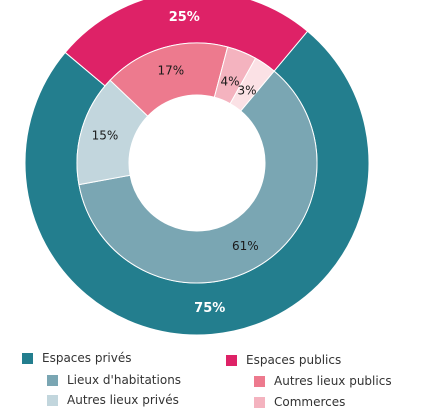 The width and height of the screenshot is (426, 409). I want to click on inner-label-autres-lieux-prives: 15%, so click(105, 136).